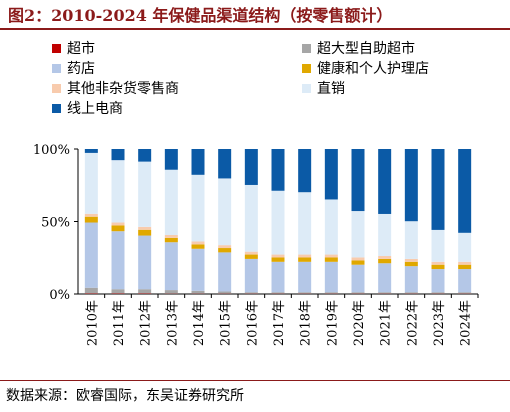 The width and height of the screenshot is (510, 412). I want to click on legend-label: 其他非杂货零售商, so click(123, 89).